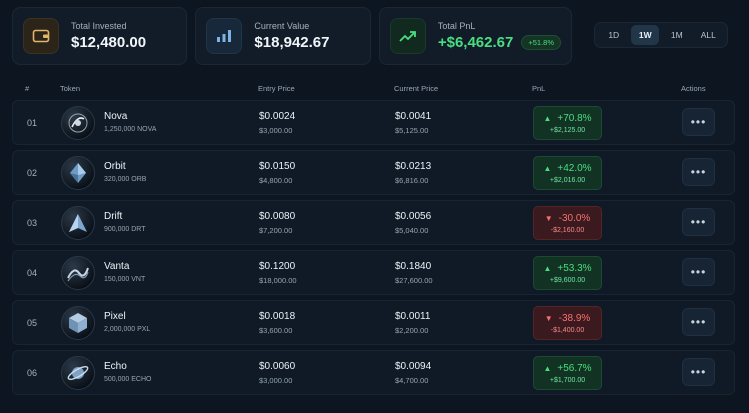 This screenshot has height=413, width=749. I want to click on pnl-badge: ▲ +70.8% +$2,125.00, so click(567, 123).